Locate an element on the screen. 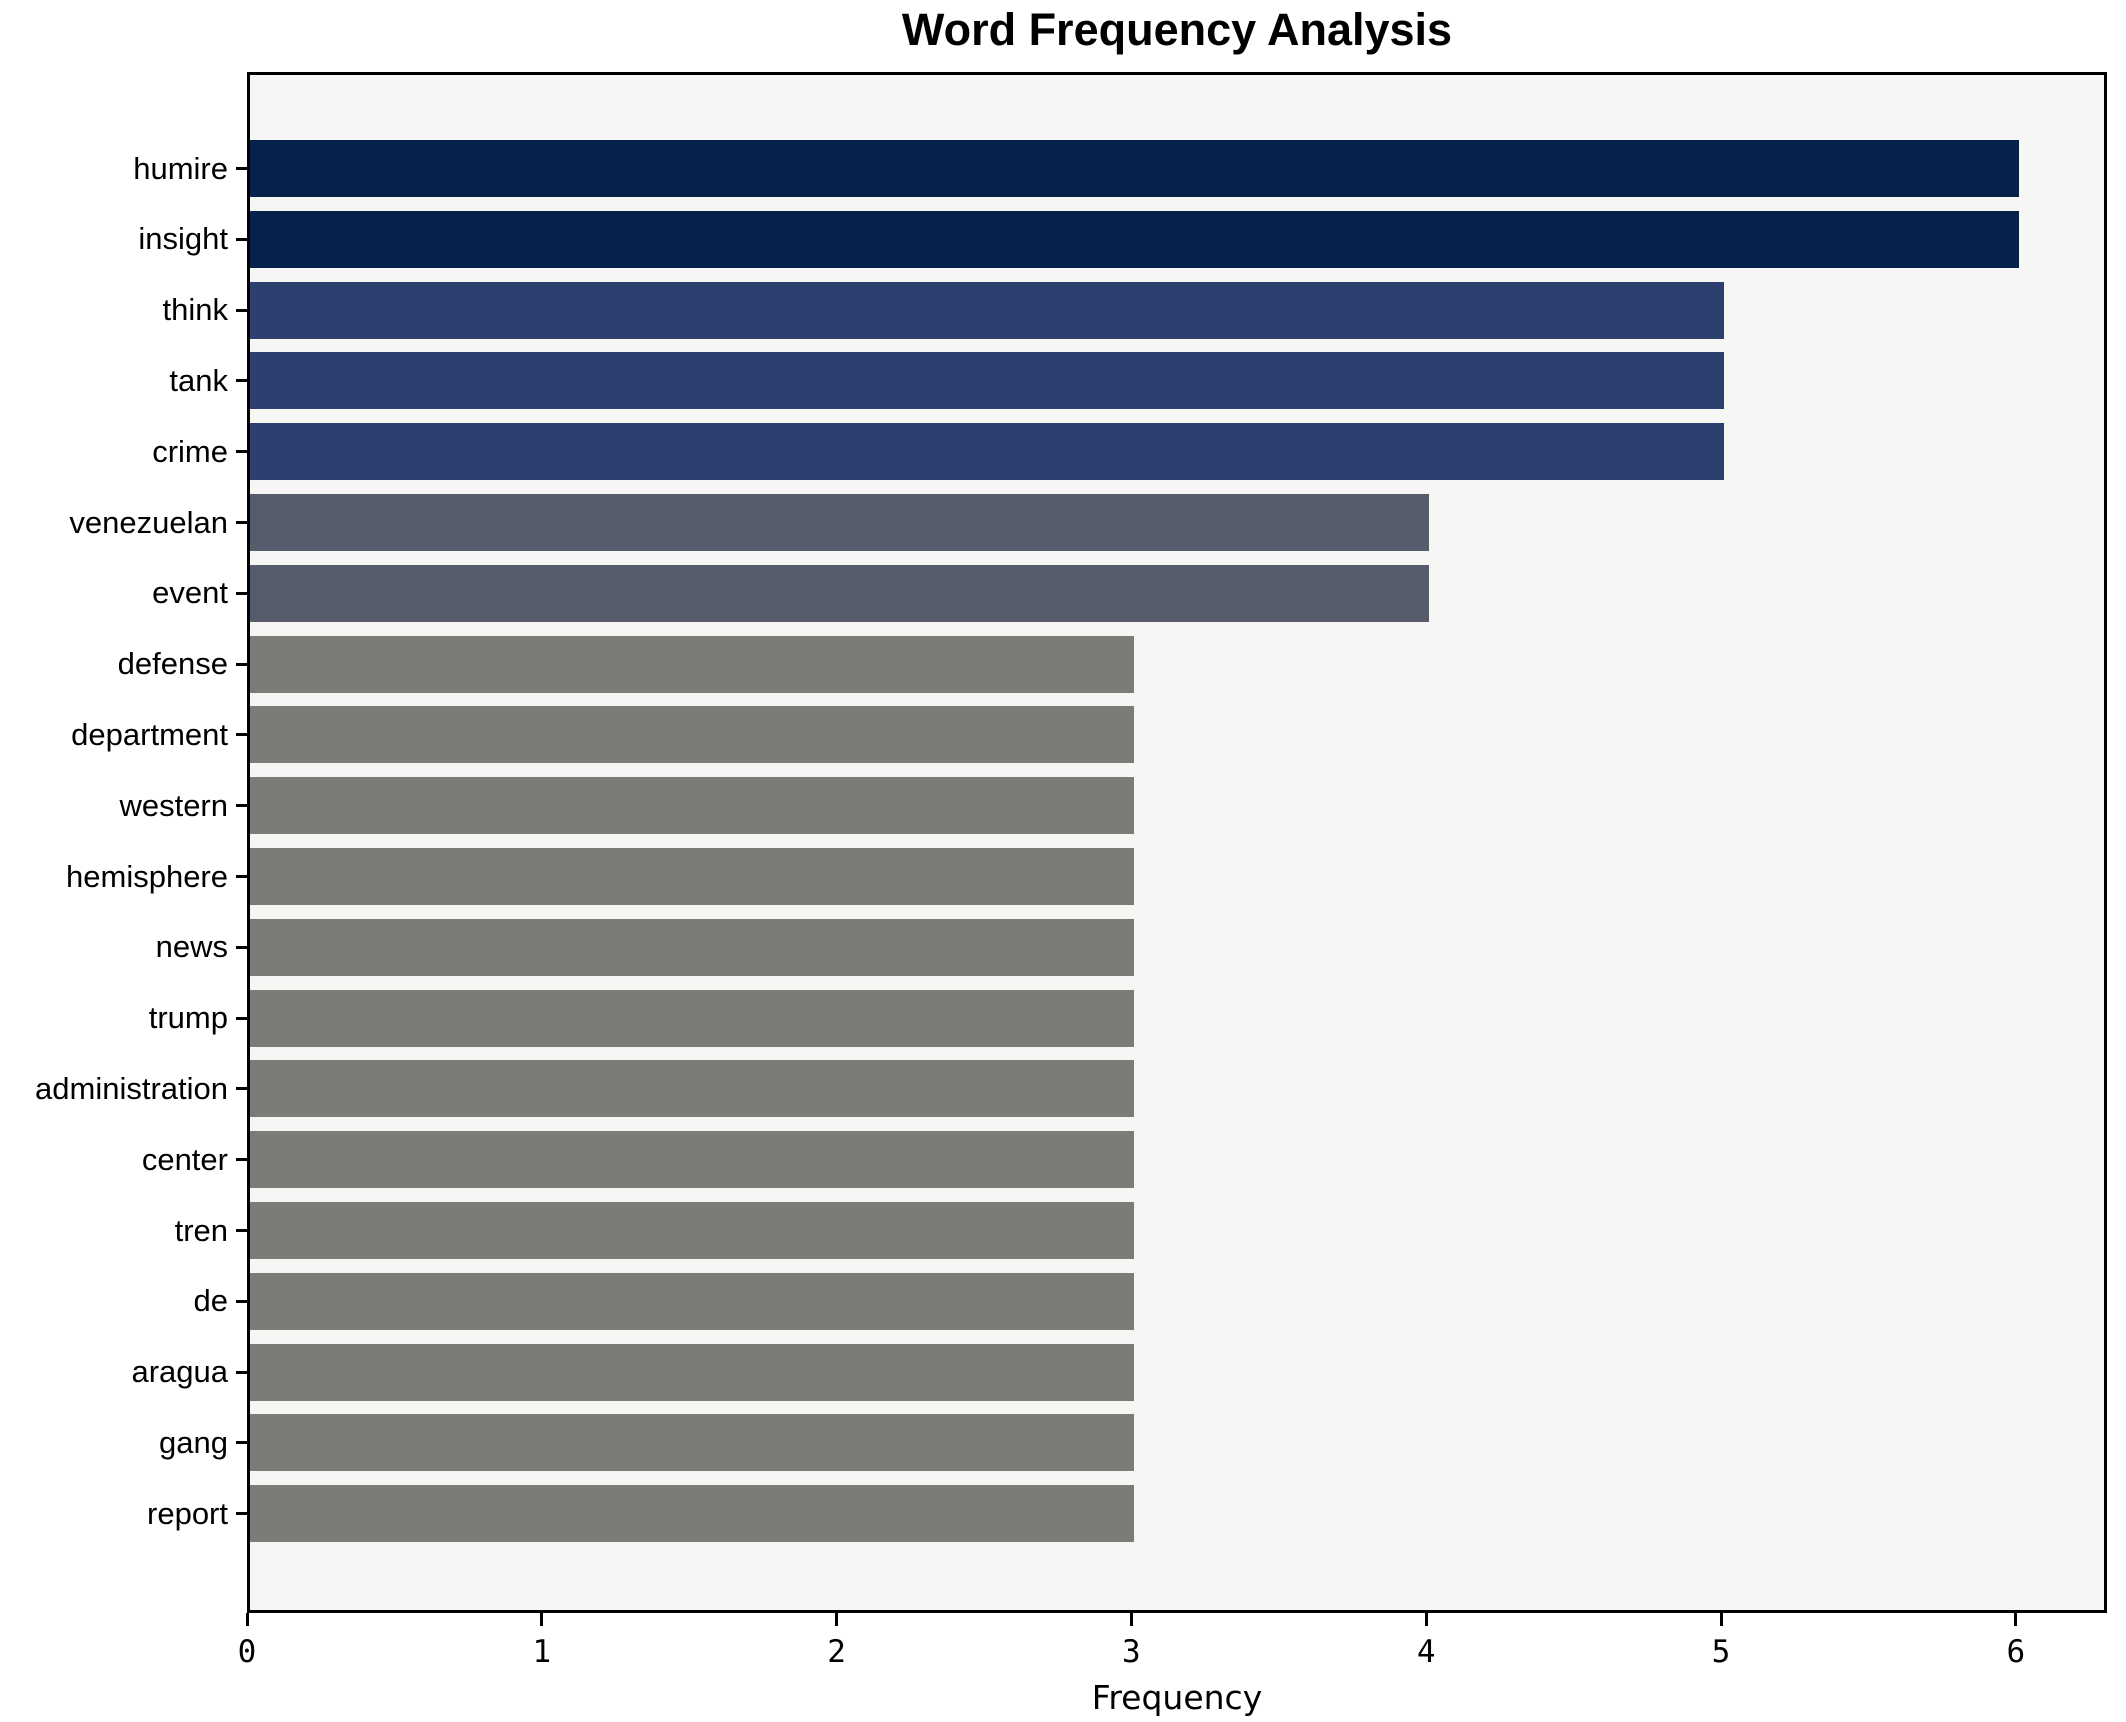 This screenshot has width=2126, height=1722. bar-gang is located at coordinates (692, 1443).